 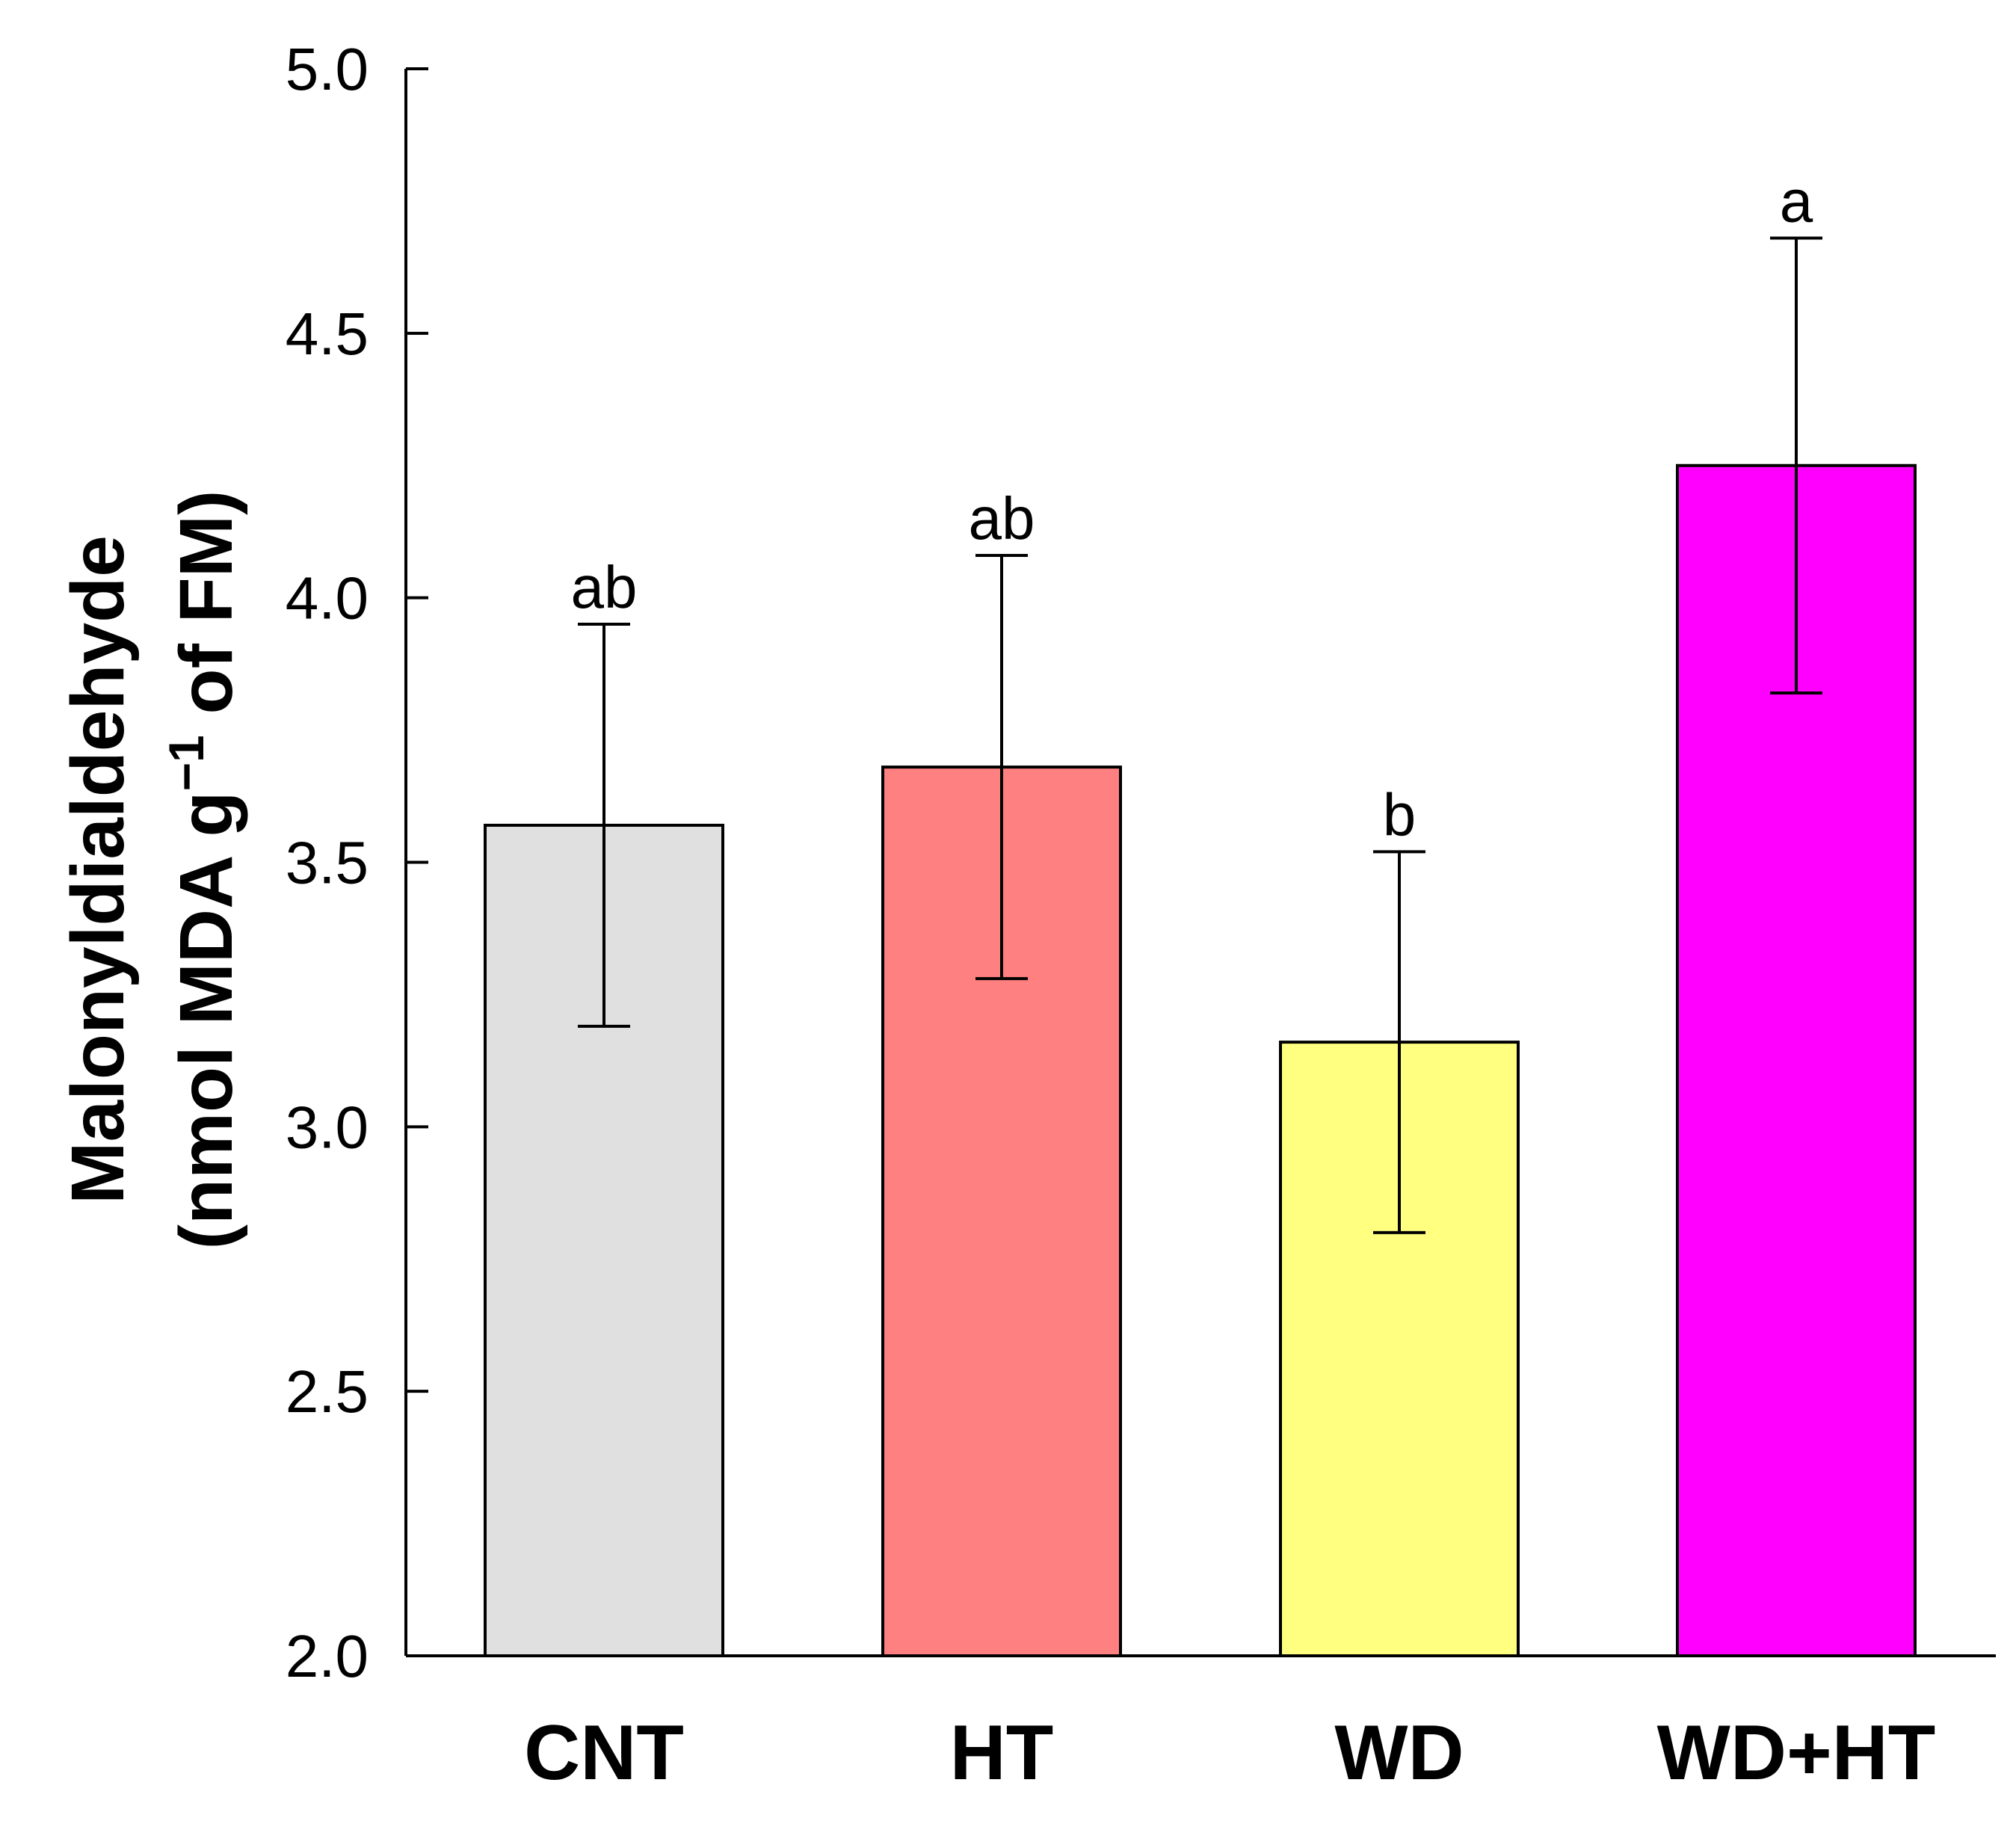 What do you see at coordinates (98, 870) in the screenshot?
I see `y-axis-label: Malonyldialdehyde` at bounding box center [98, 870].